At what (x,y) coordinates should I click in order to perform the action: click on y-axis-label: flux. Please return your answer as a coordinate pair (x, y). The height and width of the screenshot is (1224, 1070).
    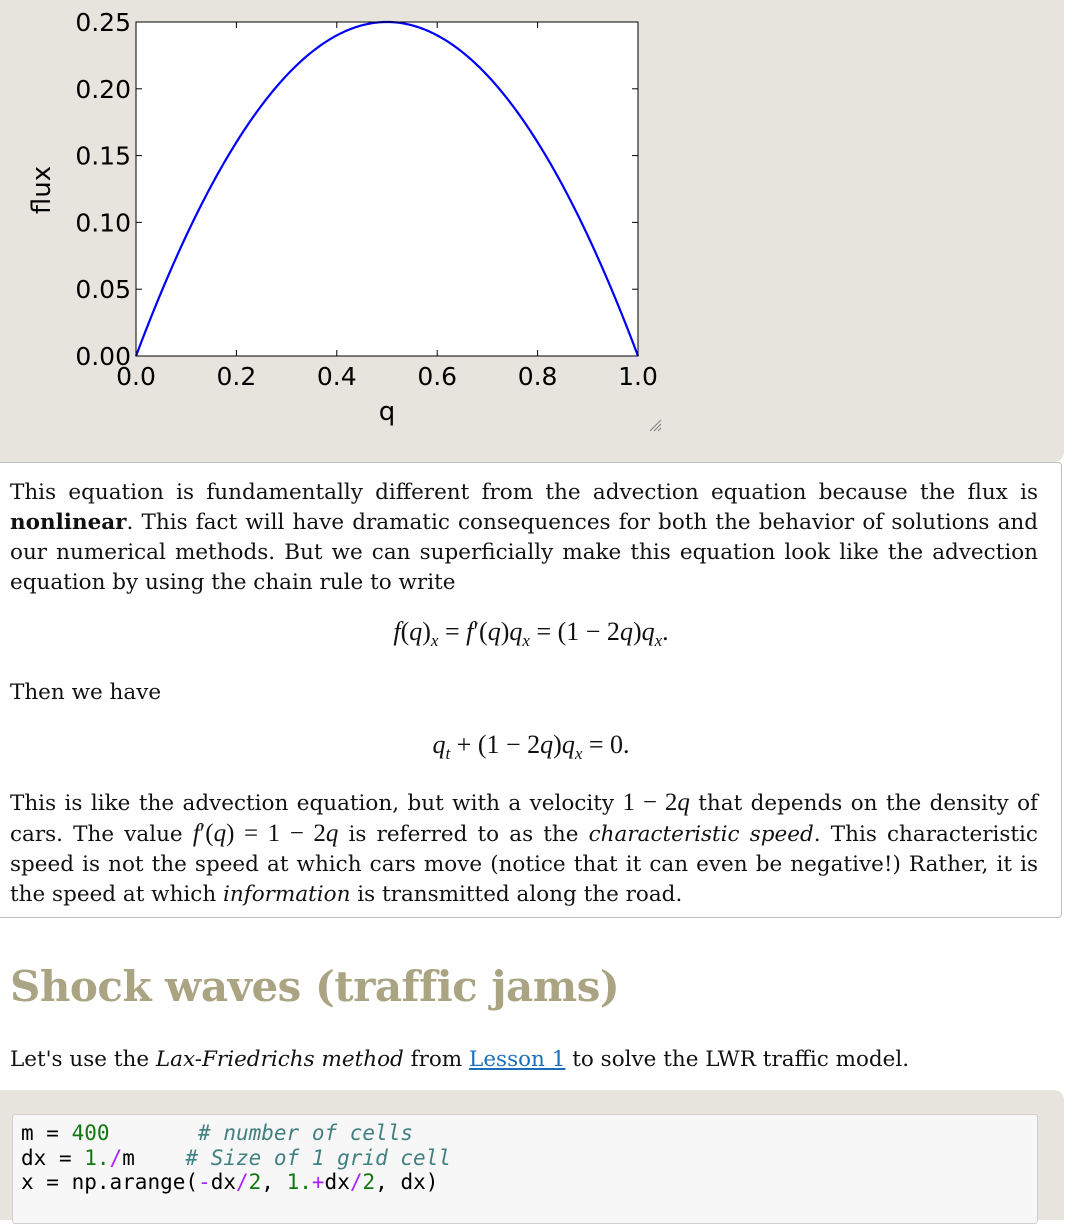
    Looking at the image, I should click on (42, 190).